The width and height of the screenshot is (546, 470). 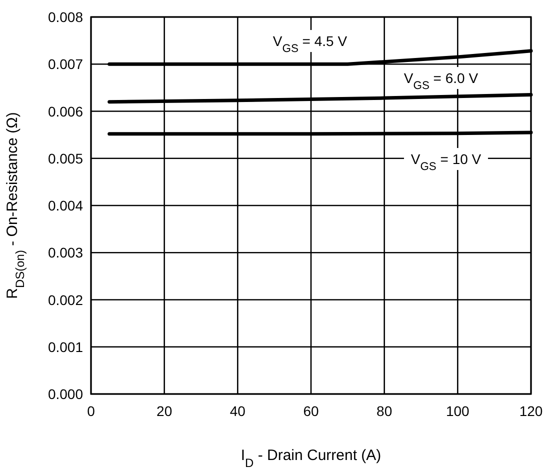 What do you see at coordinates (238, 411) in the screenshot?
I see `x-tick-label: 40` at bounding box center [238, 411].